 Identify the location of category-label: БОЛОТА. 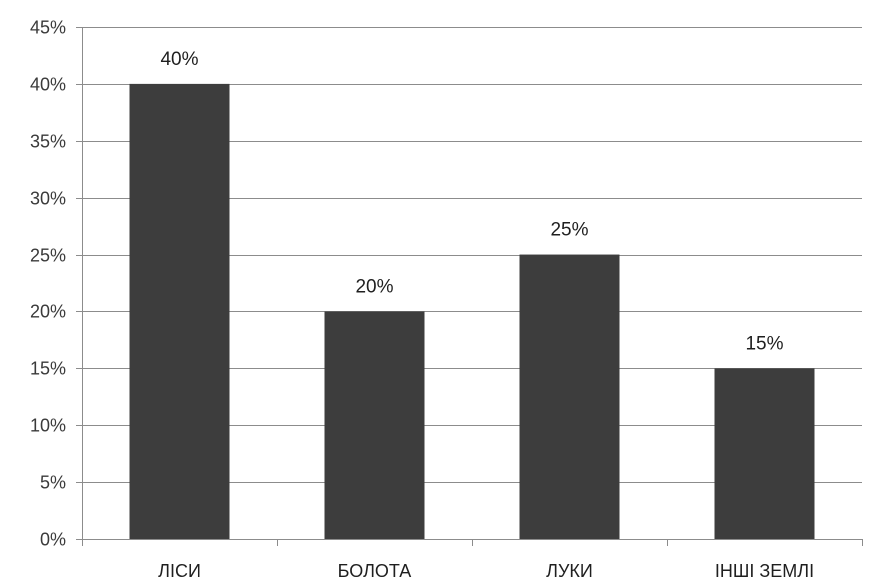
(375, 571).